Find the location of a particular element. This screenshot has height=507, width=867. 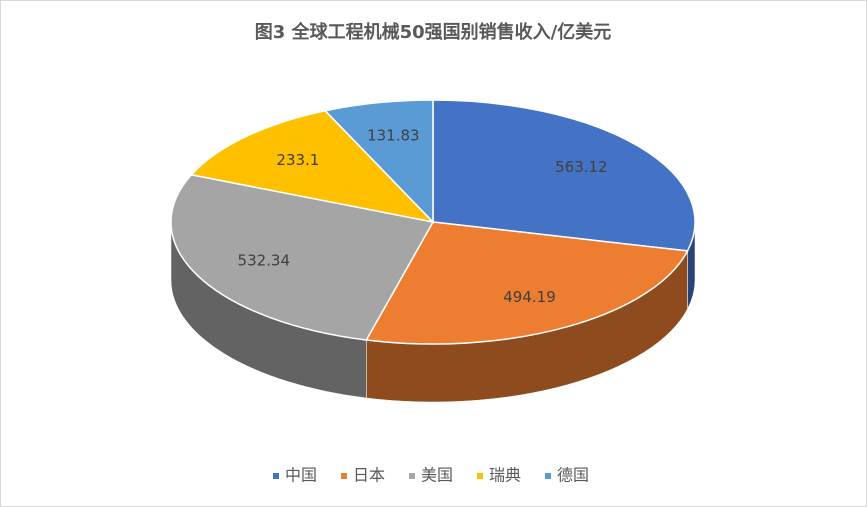

data-label: 131.83 is located at coordinates (393, 136).